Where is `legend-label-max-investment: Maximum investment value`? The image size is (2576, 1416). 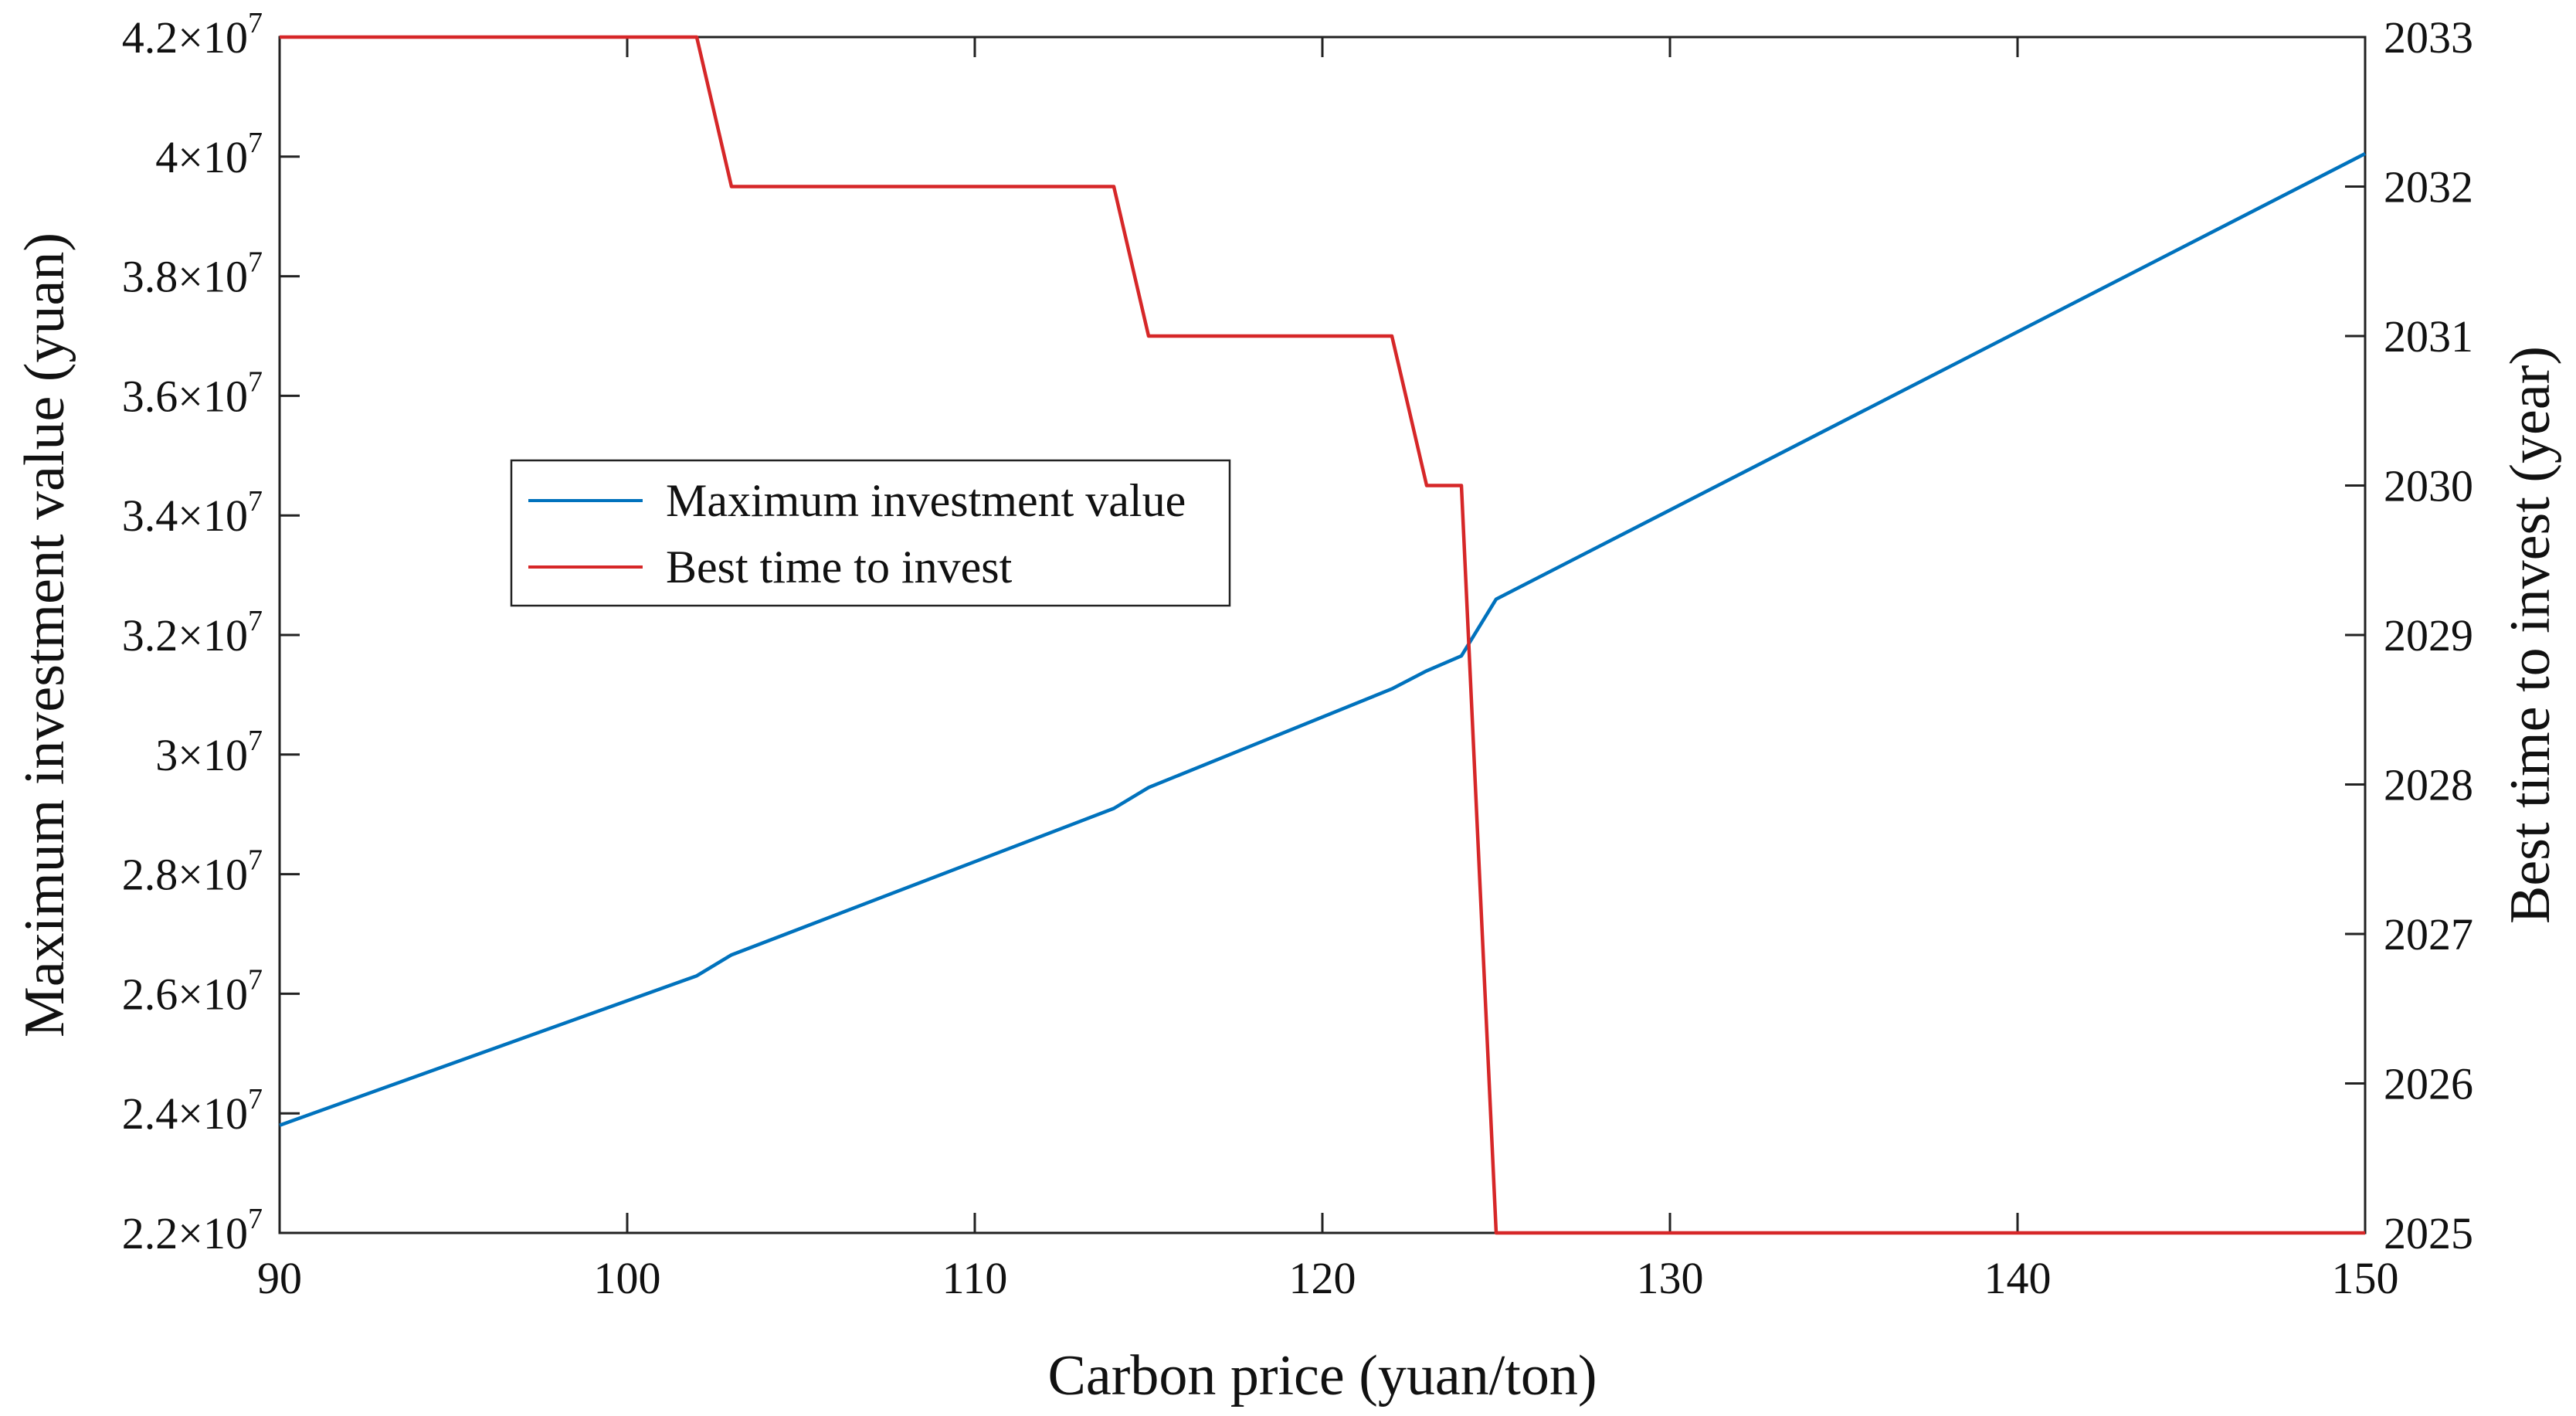 legend-label-max-investment: Maximum investment value is located at coordinates (926, 500).